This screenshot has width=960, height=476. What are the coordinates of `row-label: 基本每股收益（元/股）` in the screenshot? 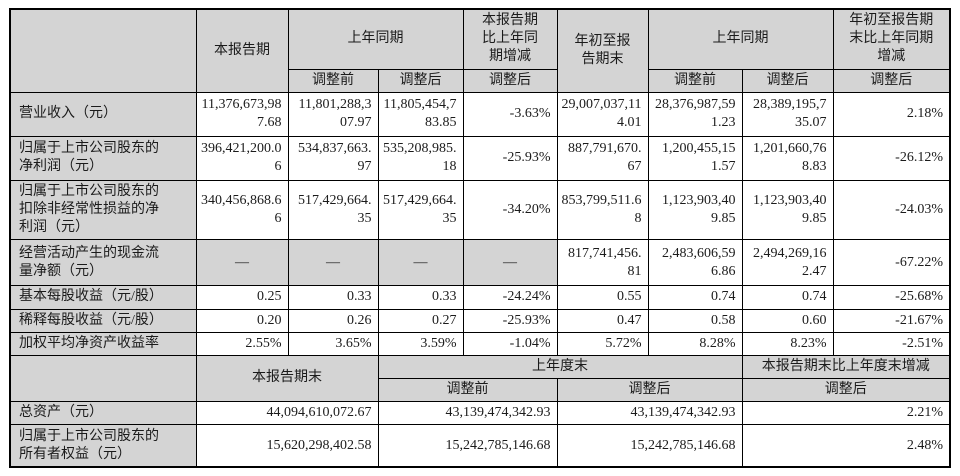 It's located at (103, 297).